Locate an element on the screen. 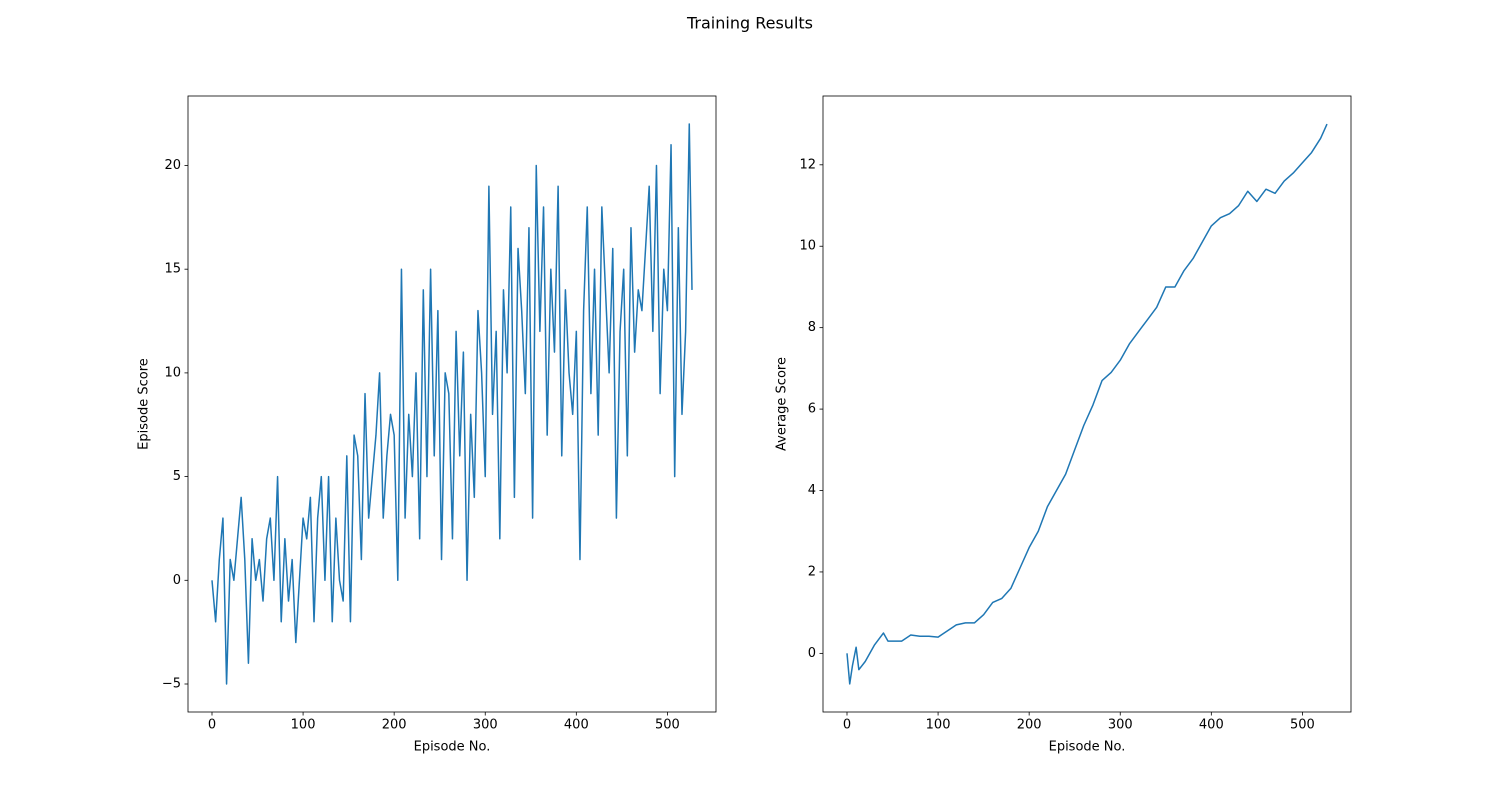 The image size is (1500, 800). y-tick-label: 2 is located at coordinates (812, 571).